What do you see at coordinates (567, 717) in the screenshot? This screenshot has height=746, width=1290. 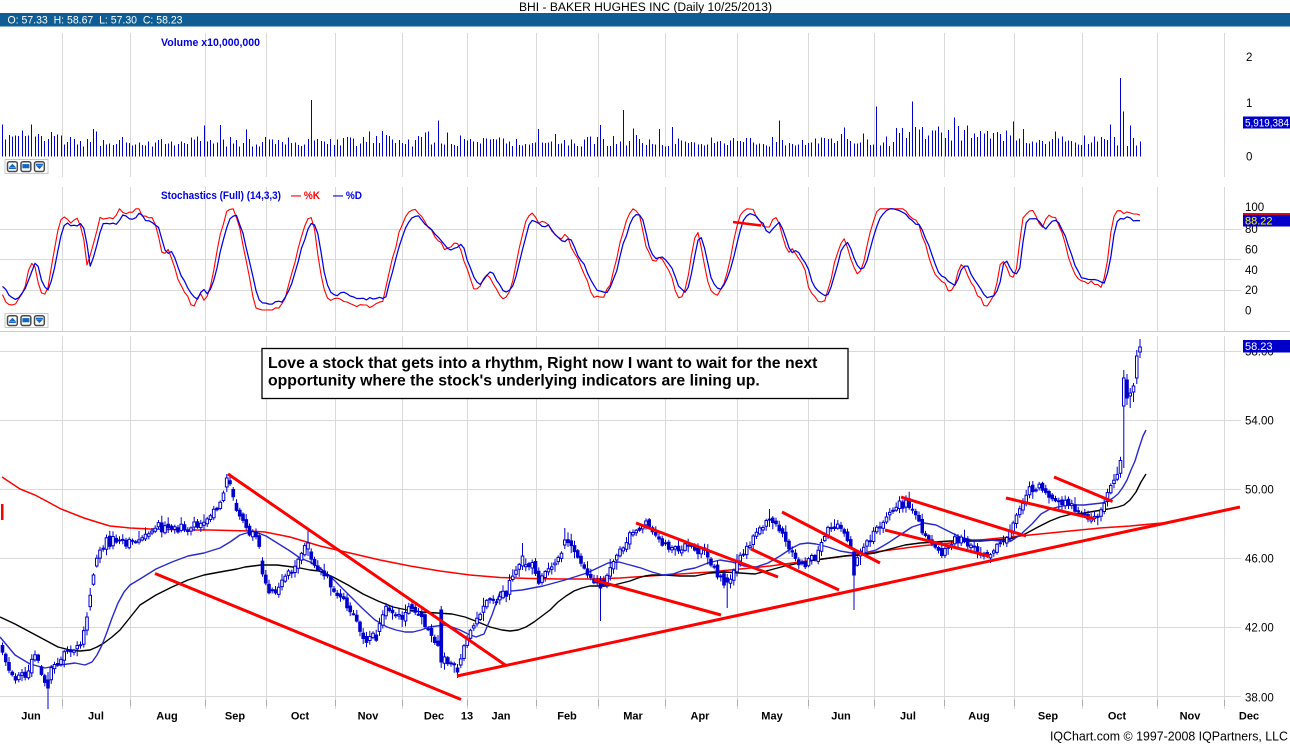 I see `svg-text: Feb` at bounding box center [567, 717].